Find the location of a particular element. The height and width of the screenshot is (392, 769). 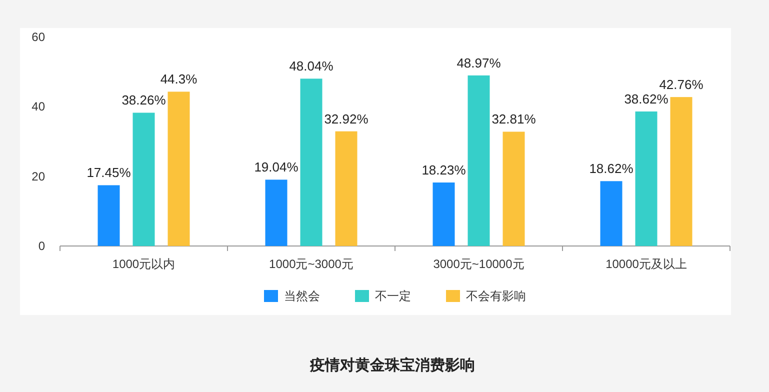

data-label: 38.26% is located at coordinates (144, 100).